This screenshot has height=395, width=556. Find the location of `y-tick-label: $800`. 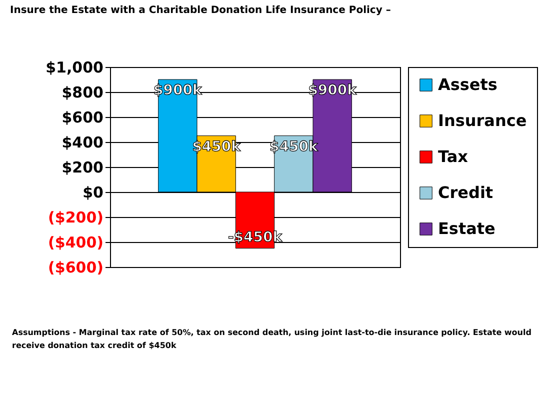

y-tick-label: $800 is located at coordinates (83, 93).